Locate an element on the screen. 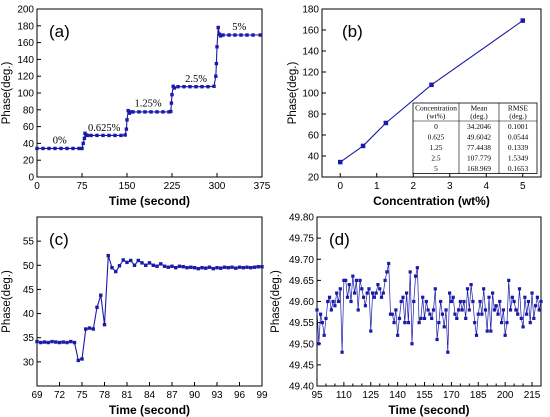 The image size is (550, 417). table-cell: 0.1339 is located at coordinates (518, 147).